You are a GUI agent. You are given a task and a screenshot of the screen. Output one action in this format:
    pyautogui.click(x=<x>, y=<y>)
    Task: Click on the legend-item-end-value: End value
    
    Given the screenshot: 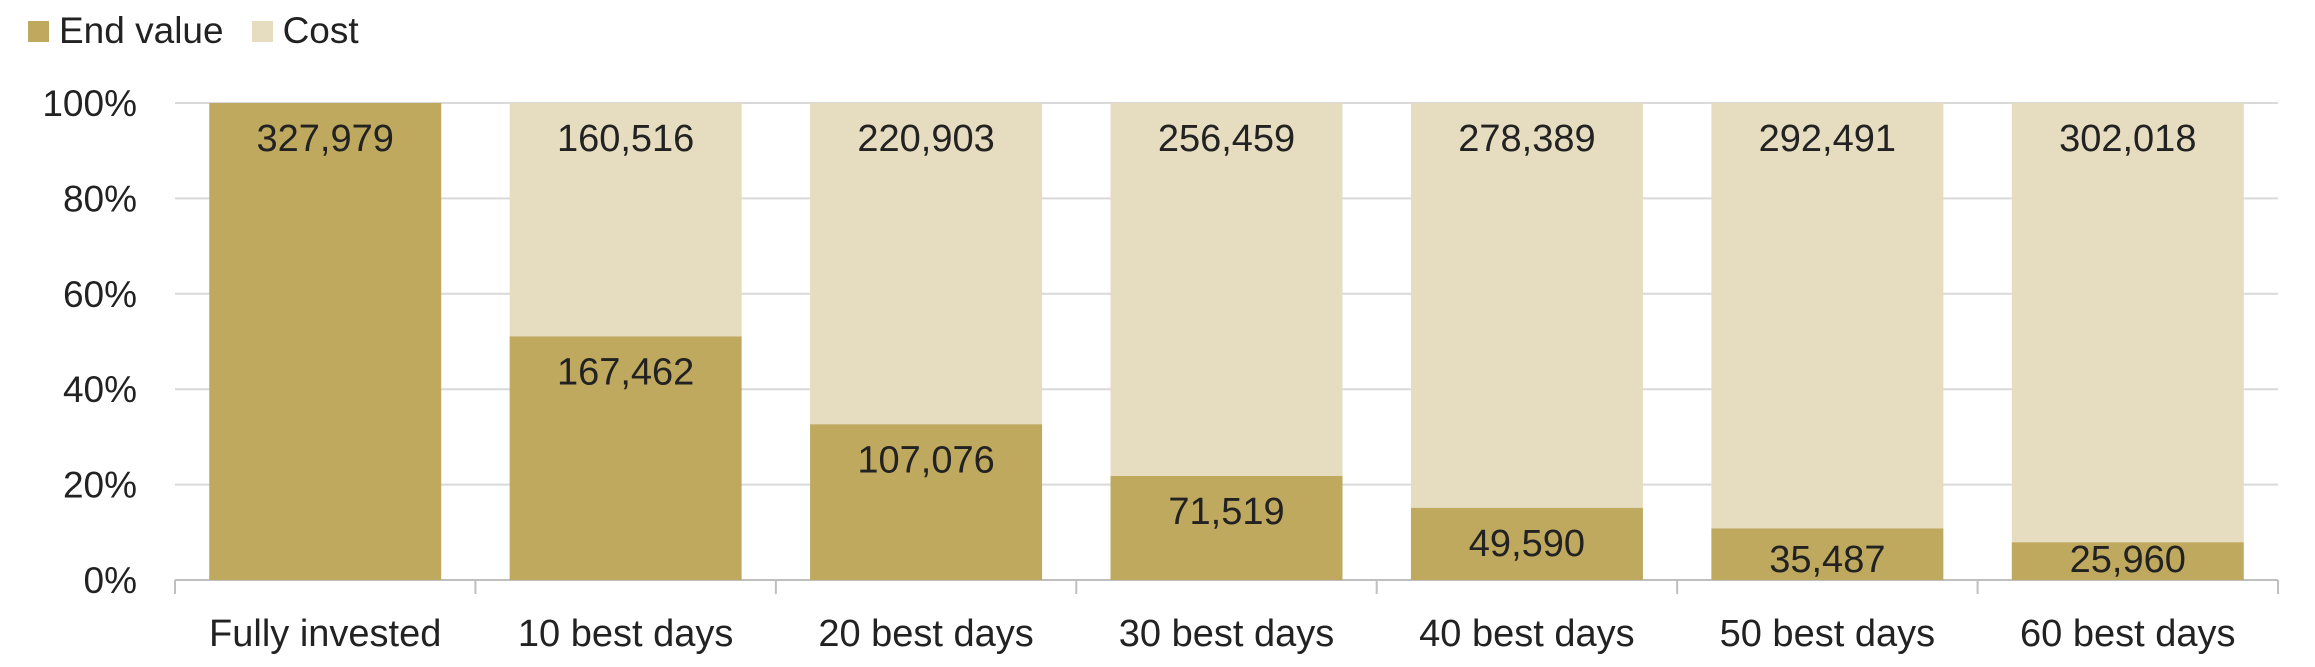 What is the action you would take?
    pyautogui.click(x=126, y=31)
    